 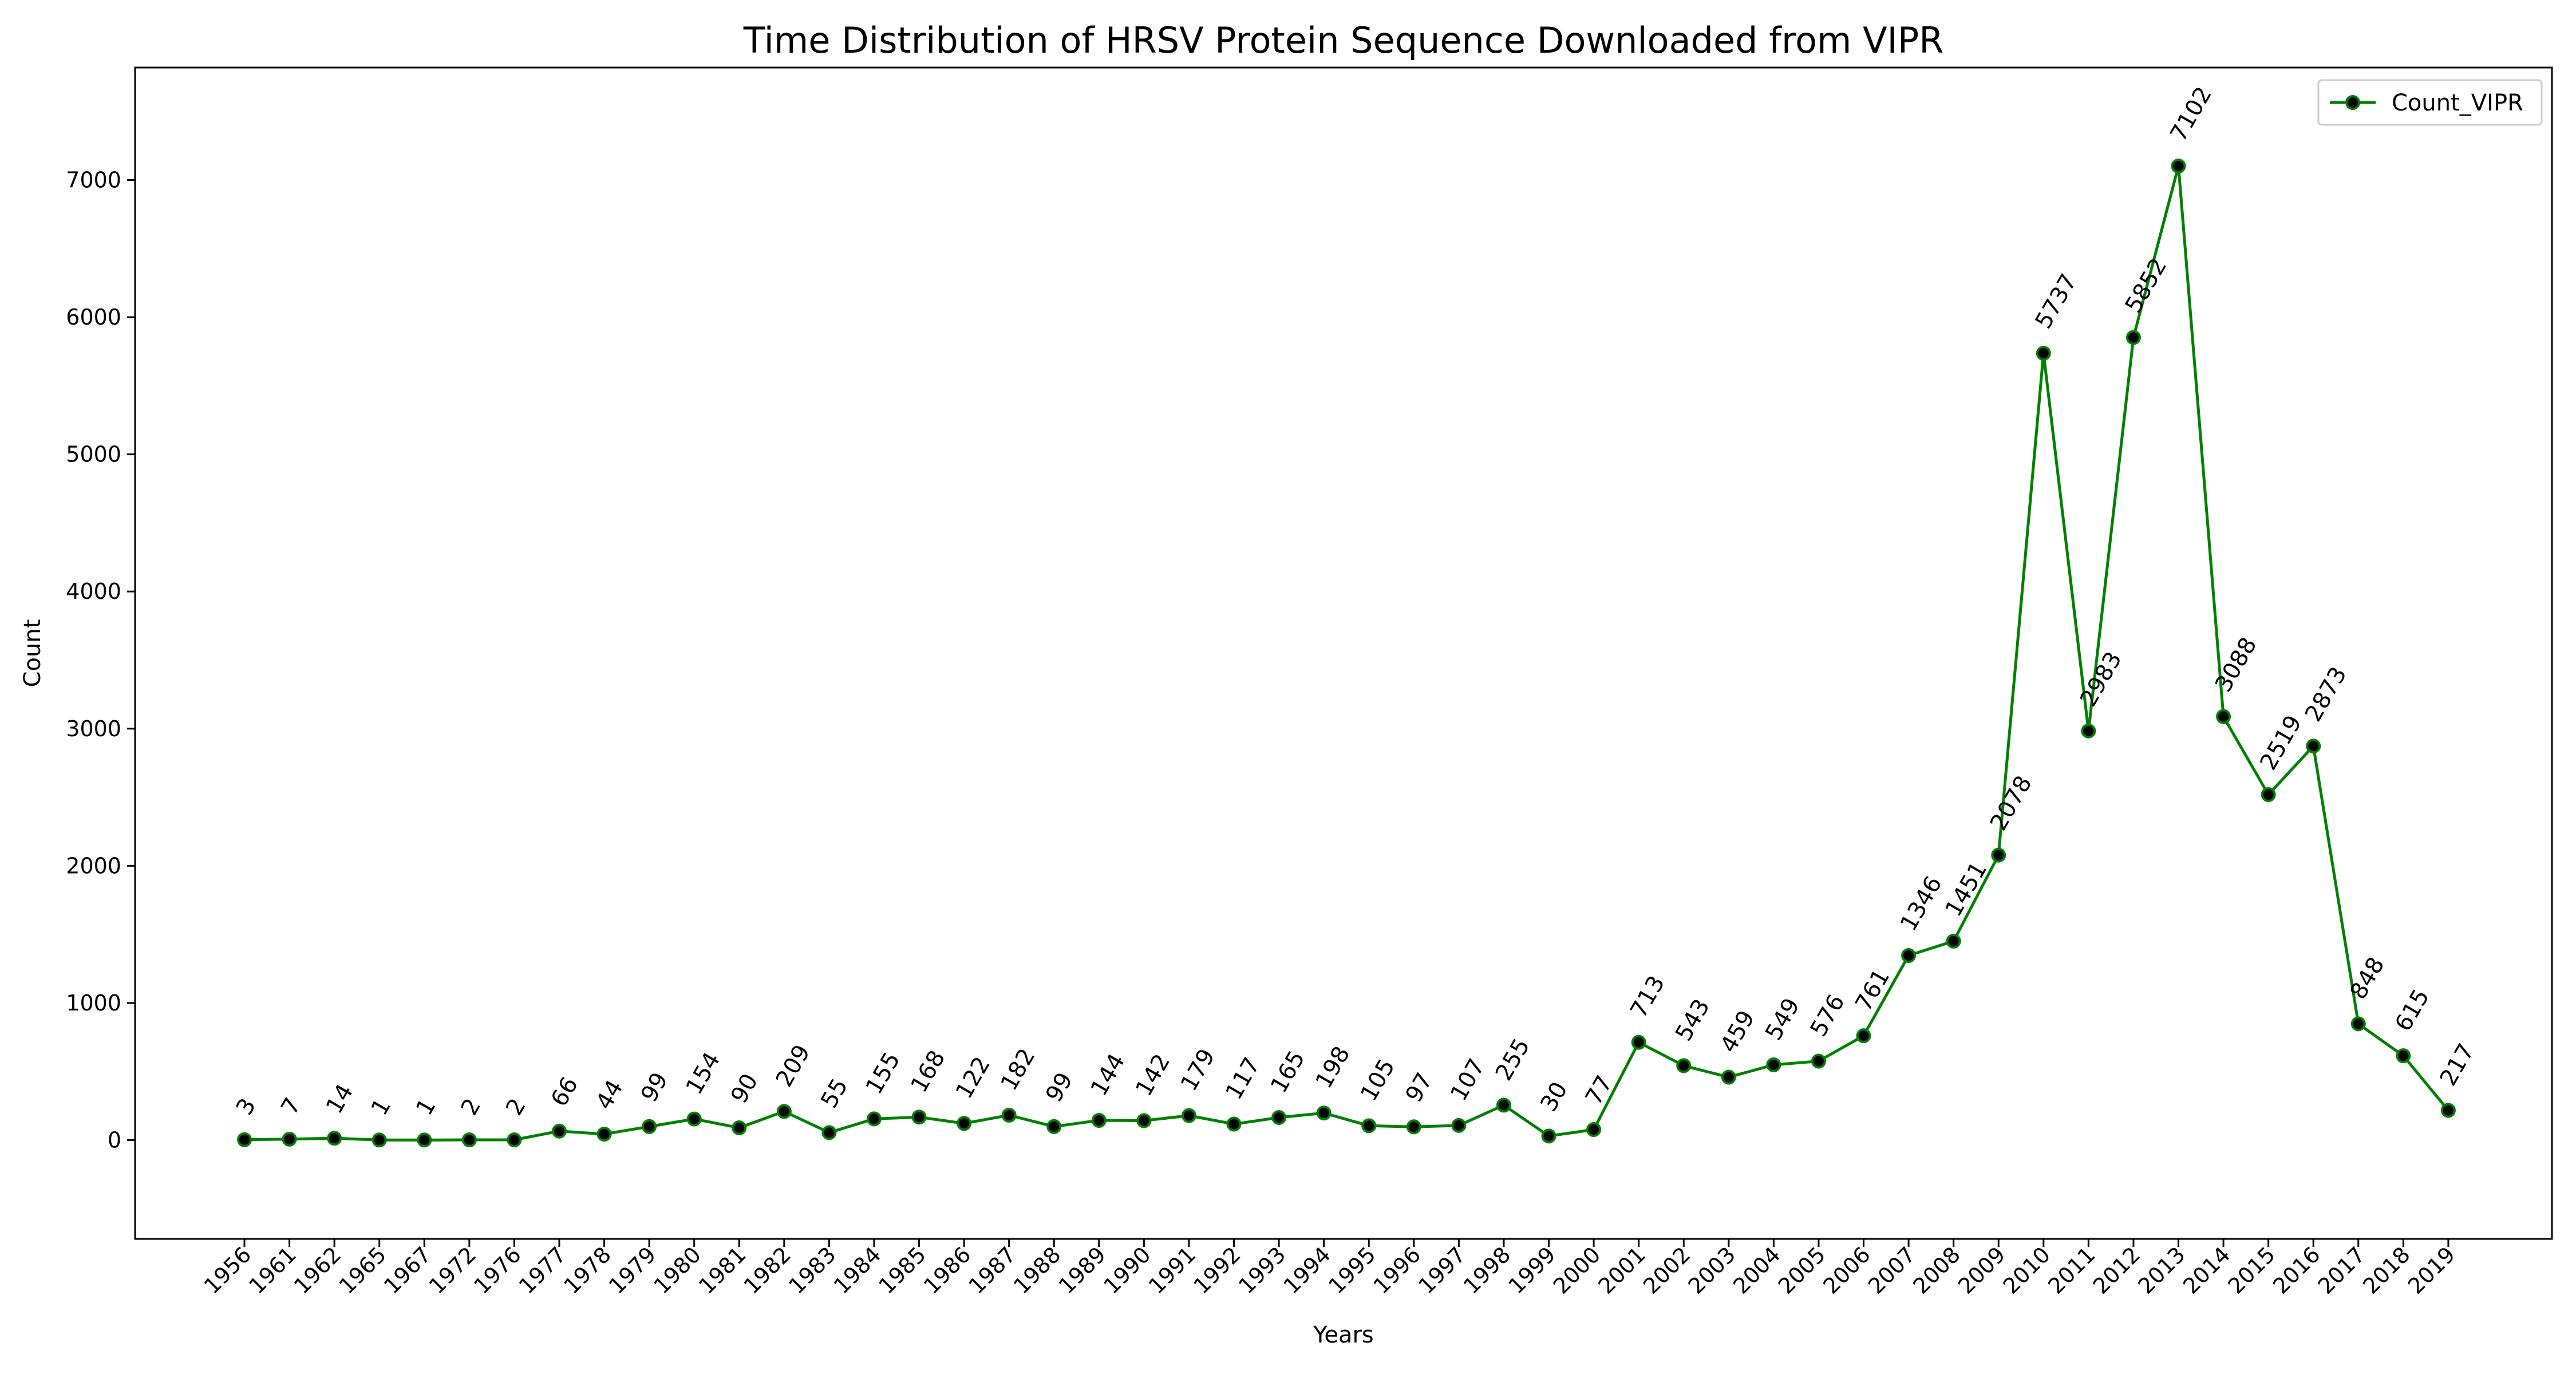 I want to click on y-tick-label: 5000, so click(x=93, y=455).